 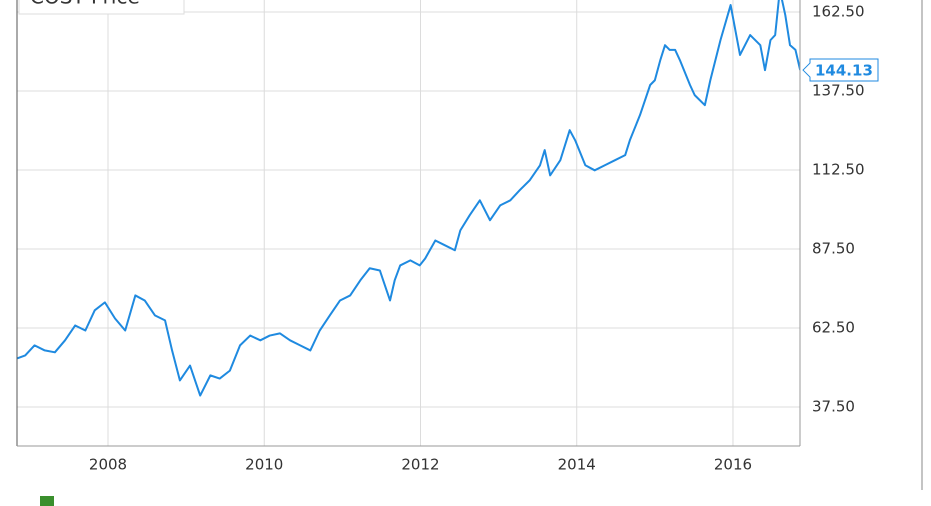 I want to click on x-tick-label: 2012, so click(x=420, y=465).